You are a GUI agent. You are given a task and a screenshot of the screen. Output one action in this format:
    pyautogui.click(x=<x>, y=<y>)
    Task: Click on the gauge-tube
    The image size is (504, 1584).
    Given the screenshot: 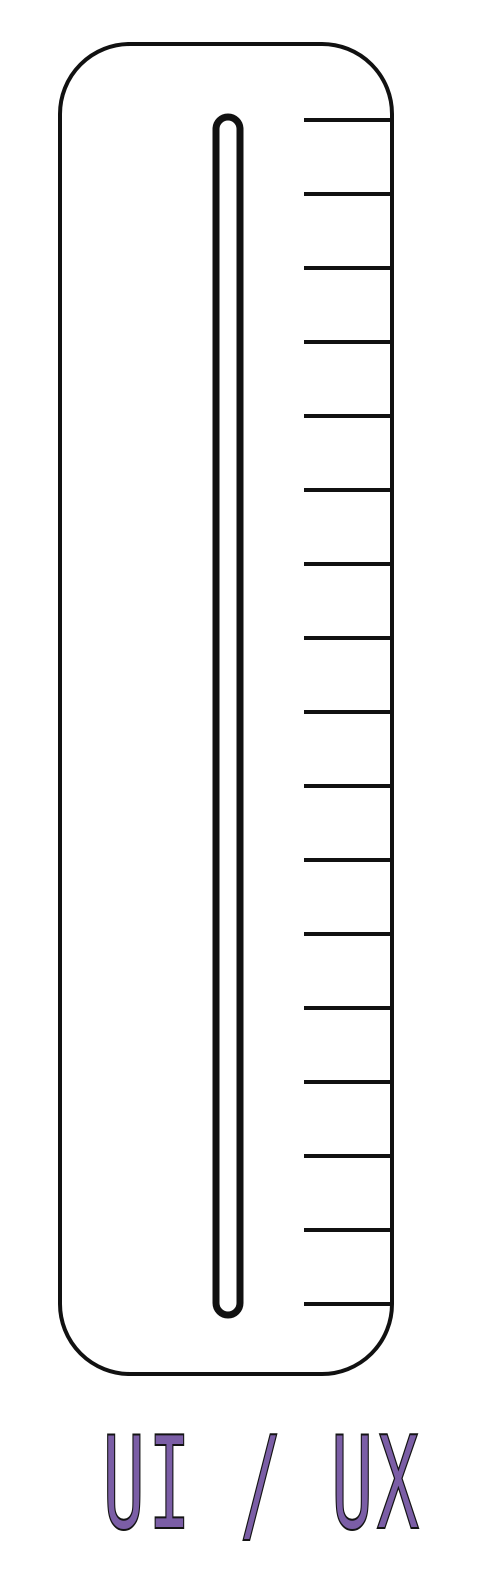 What is the action you would take?
    pyautogui.click(x=228, y=716)
    